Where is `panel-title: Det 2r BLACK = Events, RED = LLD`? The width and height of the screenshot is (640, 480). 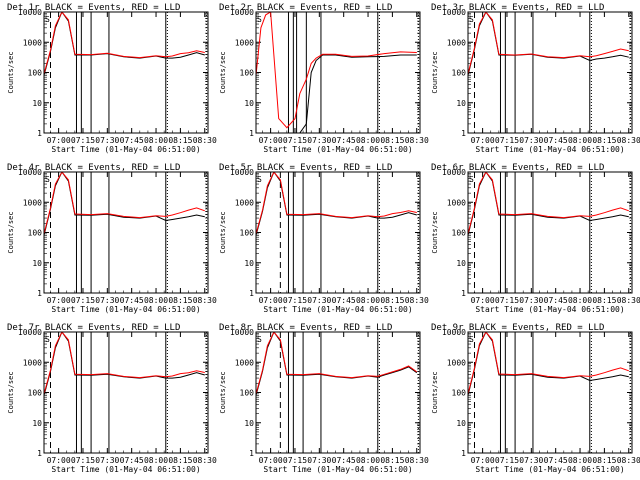 panel-title: Det 2r BLACK = Events, RED = LLD is located at coordinates (305, 8).